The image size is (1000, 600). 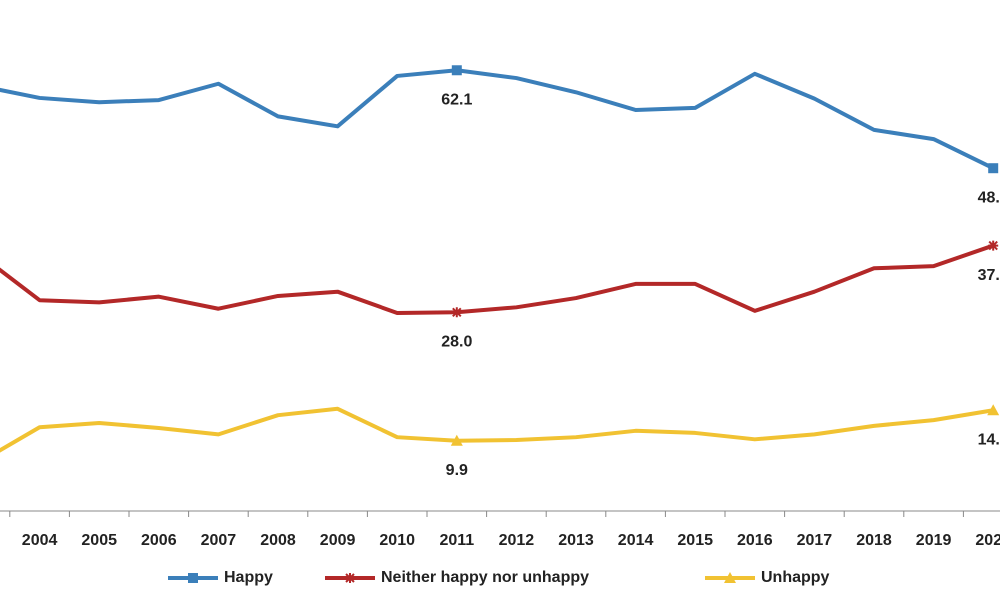 What do you see at coordinates (485, 577) in the screenshot?
I see `legend-label: Neither happy nor unhappy` at bounding box center [485, 577].